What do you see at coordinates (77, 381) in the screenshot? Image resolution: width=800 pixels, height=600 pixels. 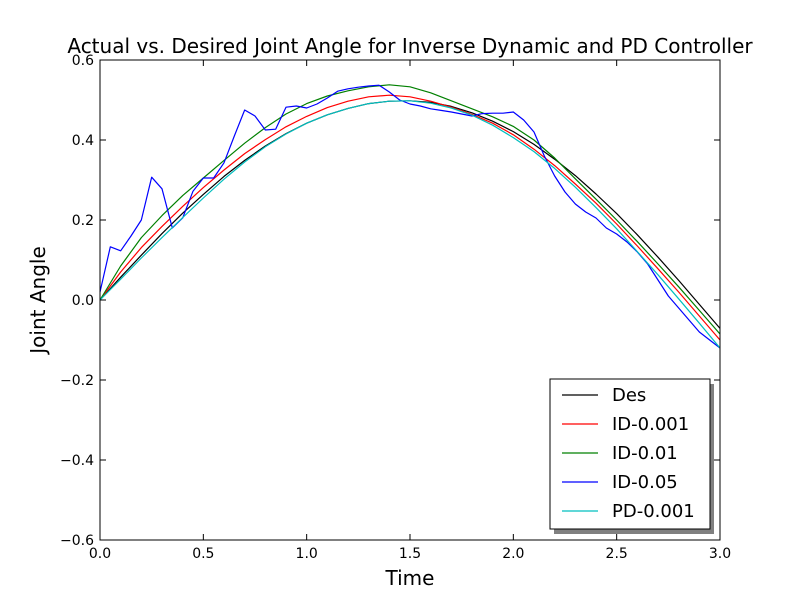 I see `y-tick-label: −0.2` at bounding box center [77, 381].